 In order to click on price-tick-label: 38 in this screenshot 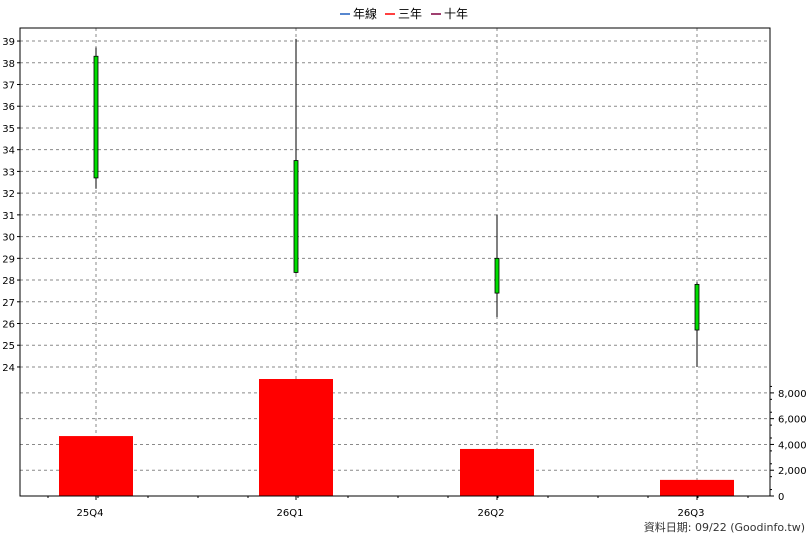, I will do `click(8, 64)`.